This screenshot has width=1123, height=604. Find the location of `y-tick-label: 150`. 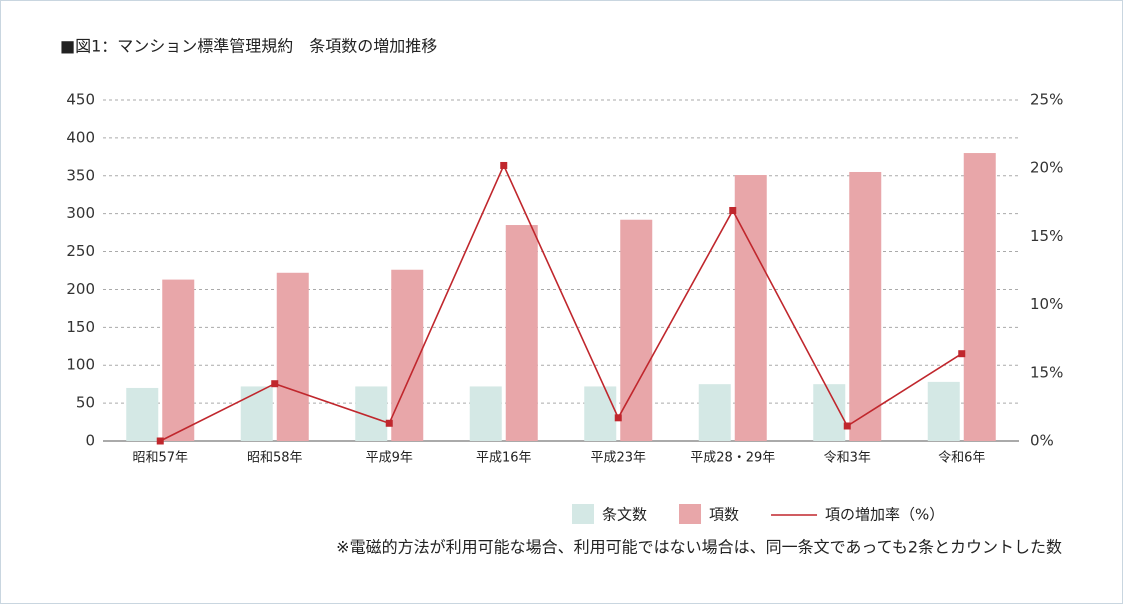

y-tick-label: 150 is located at coordinates (80, 327).